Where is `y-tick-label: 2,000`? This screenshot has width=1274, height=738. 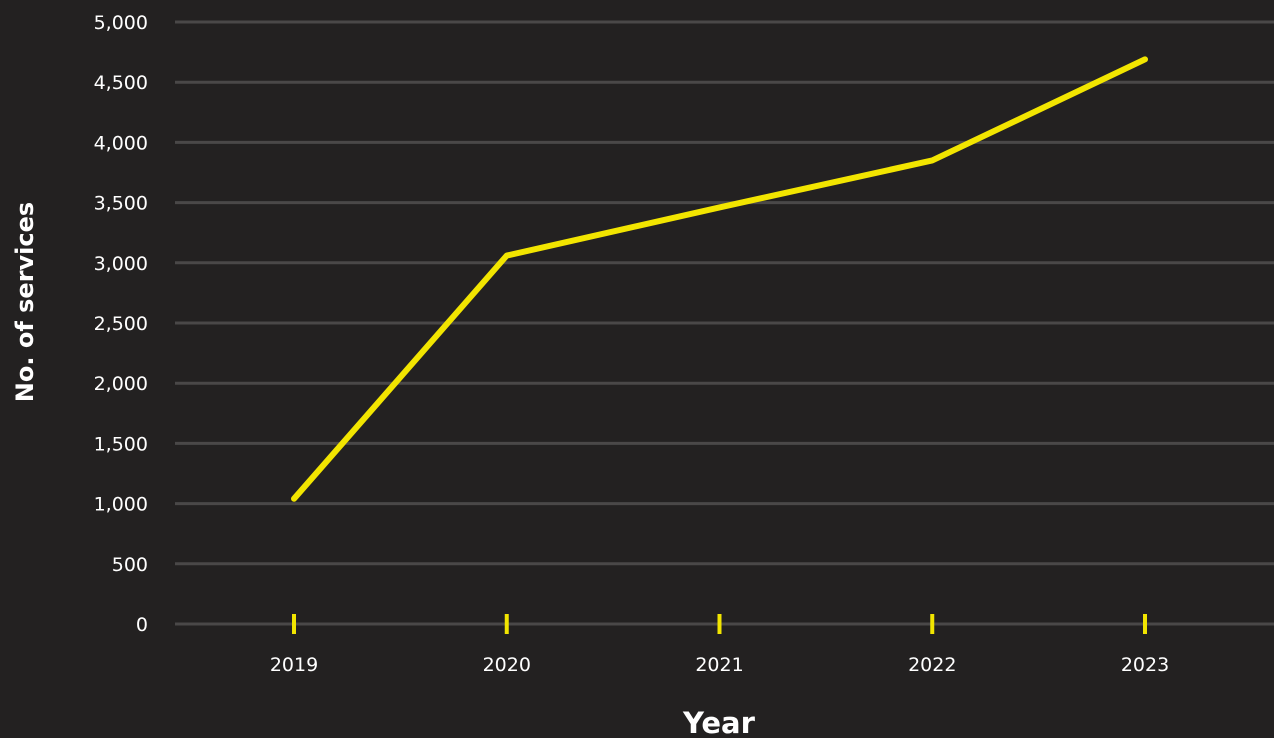
y-tick-label: 2,000 is located at coordinates (121, 384).